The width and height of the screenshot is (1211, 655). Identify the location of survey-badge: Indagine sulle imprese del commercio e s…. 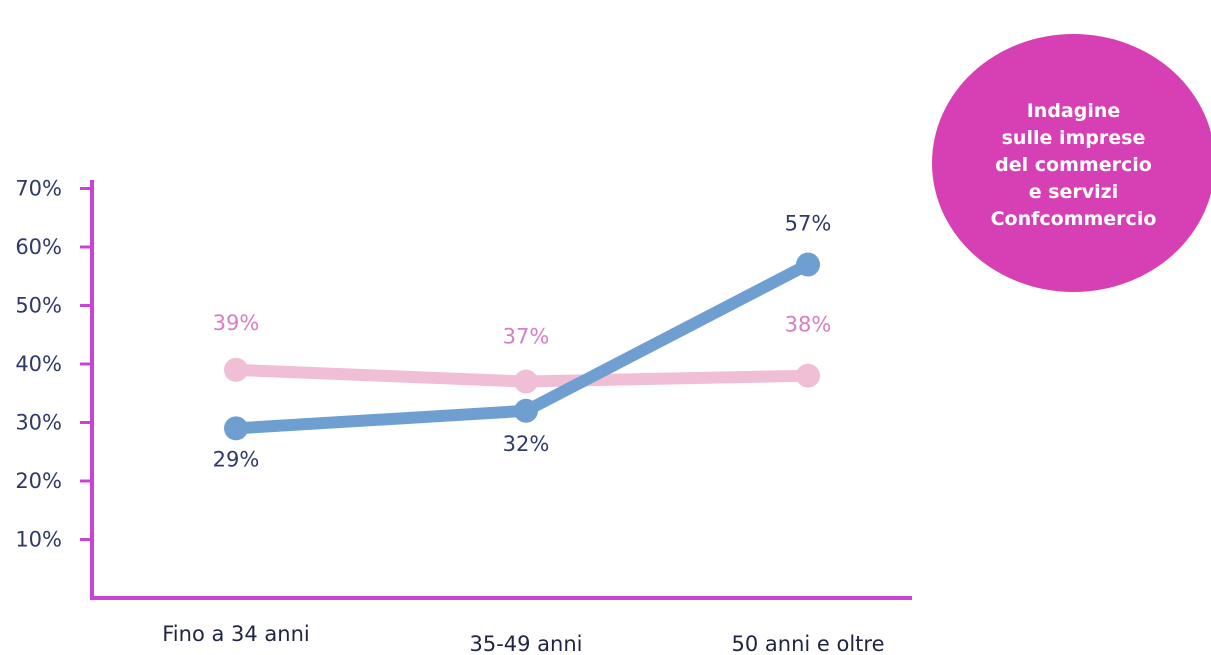
(1071, 163).